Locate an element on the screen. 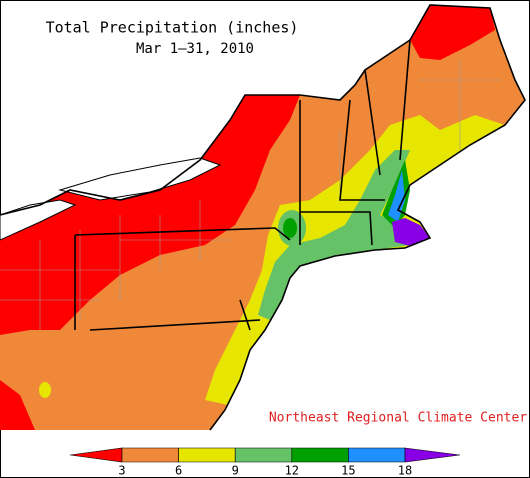 Image resolution: width=530 pixels, height=478 pixels. blue-zone is located at coordinates (396, 196).